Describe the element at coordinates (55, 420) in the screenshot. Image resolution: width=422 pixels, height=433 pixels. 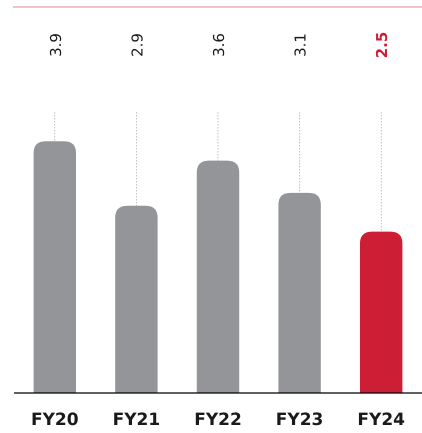
I see `x-tick-label: FY20` at that location.